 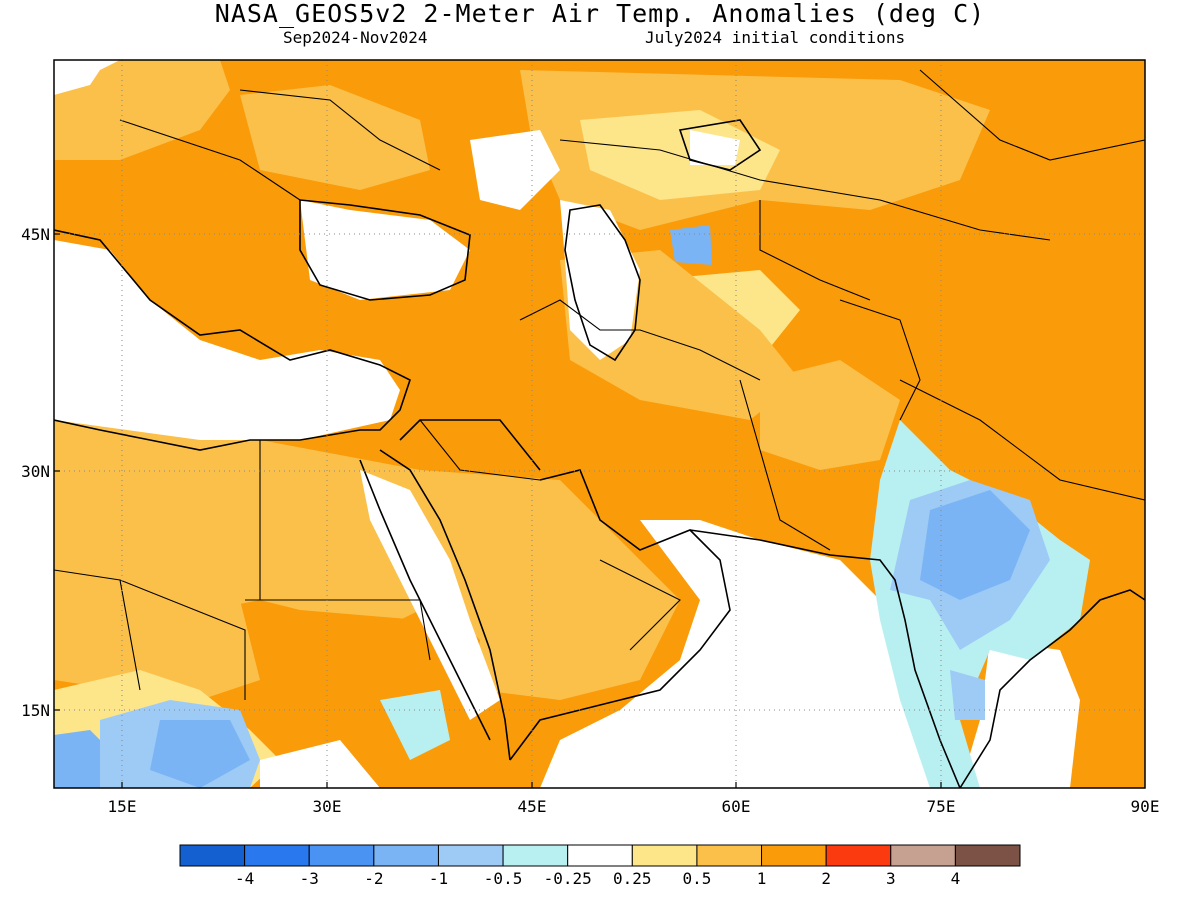 What do you see at coordinates (35, 234) in the screenshot?
I see `lat-label-45n: 45N` at bounding box center [35, 234].